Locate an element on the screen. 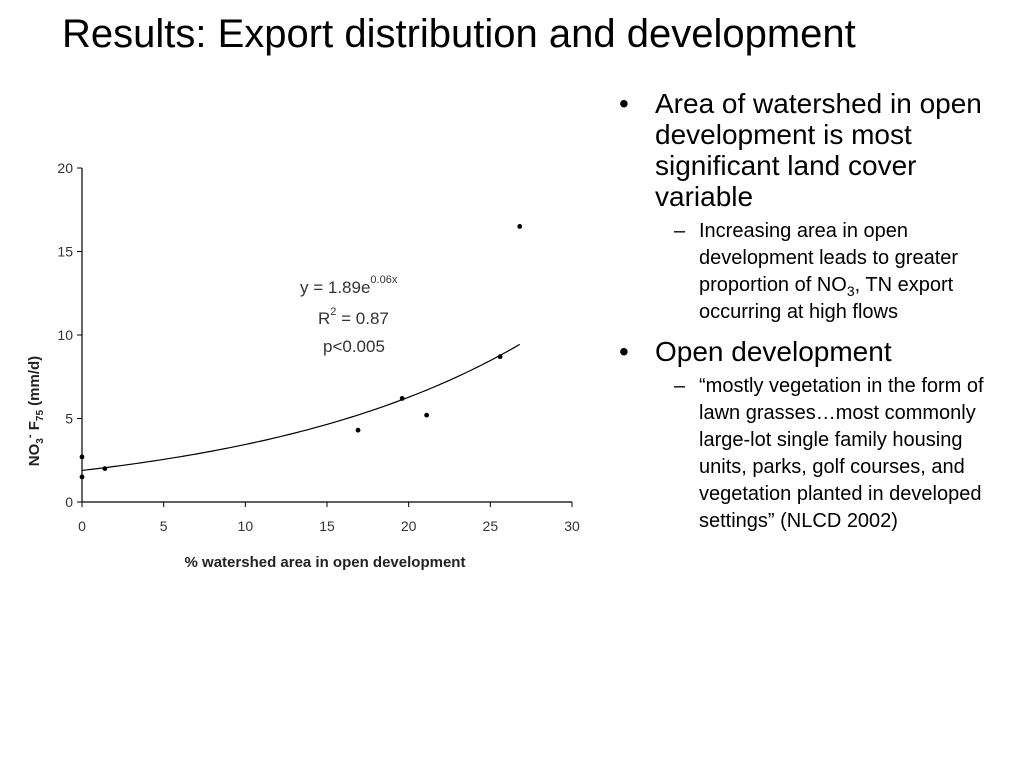 The width and height of the screenshot is (1024, 768). fit-curve is located at coordinates (301, 407).